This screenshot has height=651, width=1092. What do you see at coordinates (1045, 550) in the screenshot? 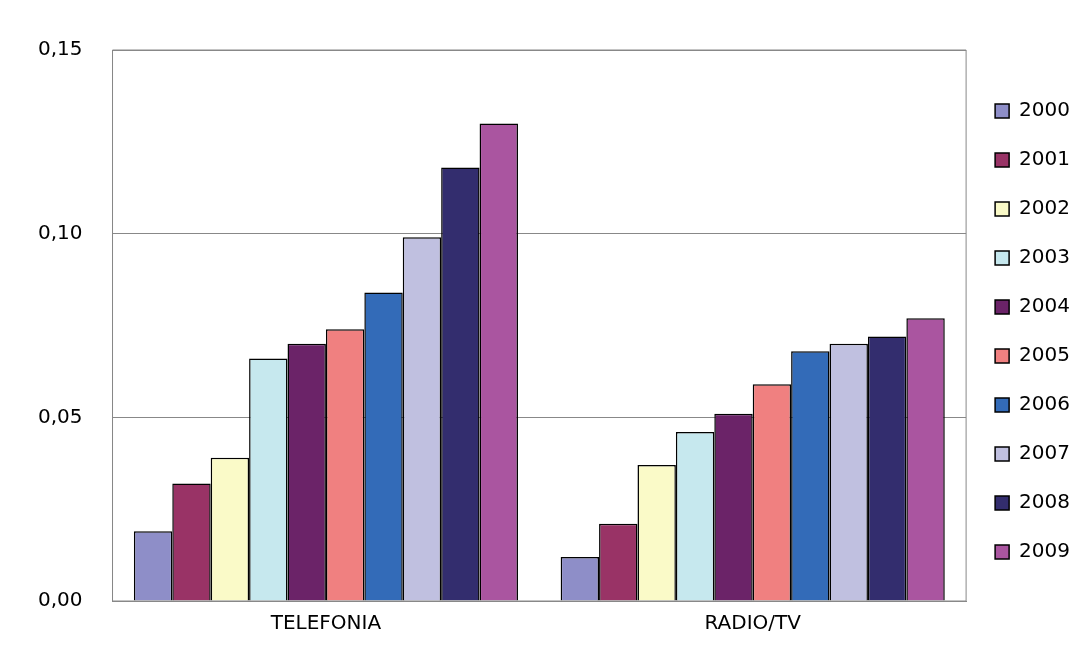
I see `legend-label: 2009` at bounding box center [1045, 550].